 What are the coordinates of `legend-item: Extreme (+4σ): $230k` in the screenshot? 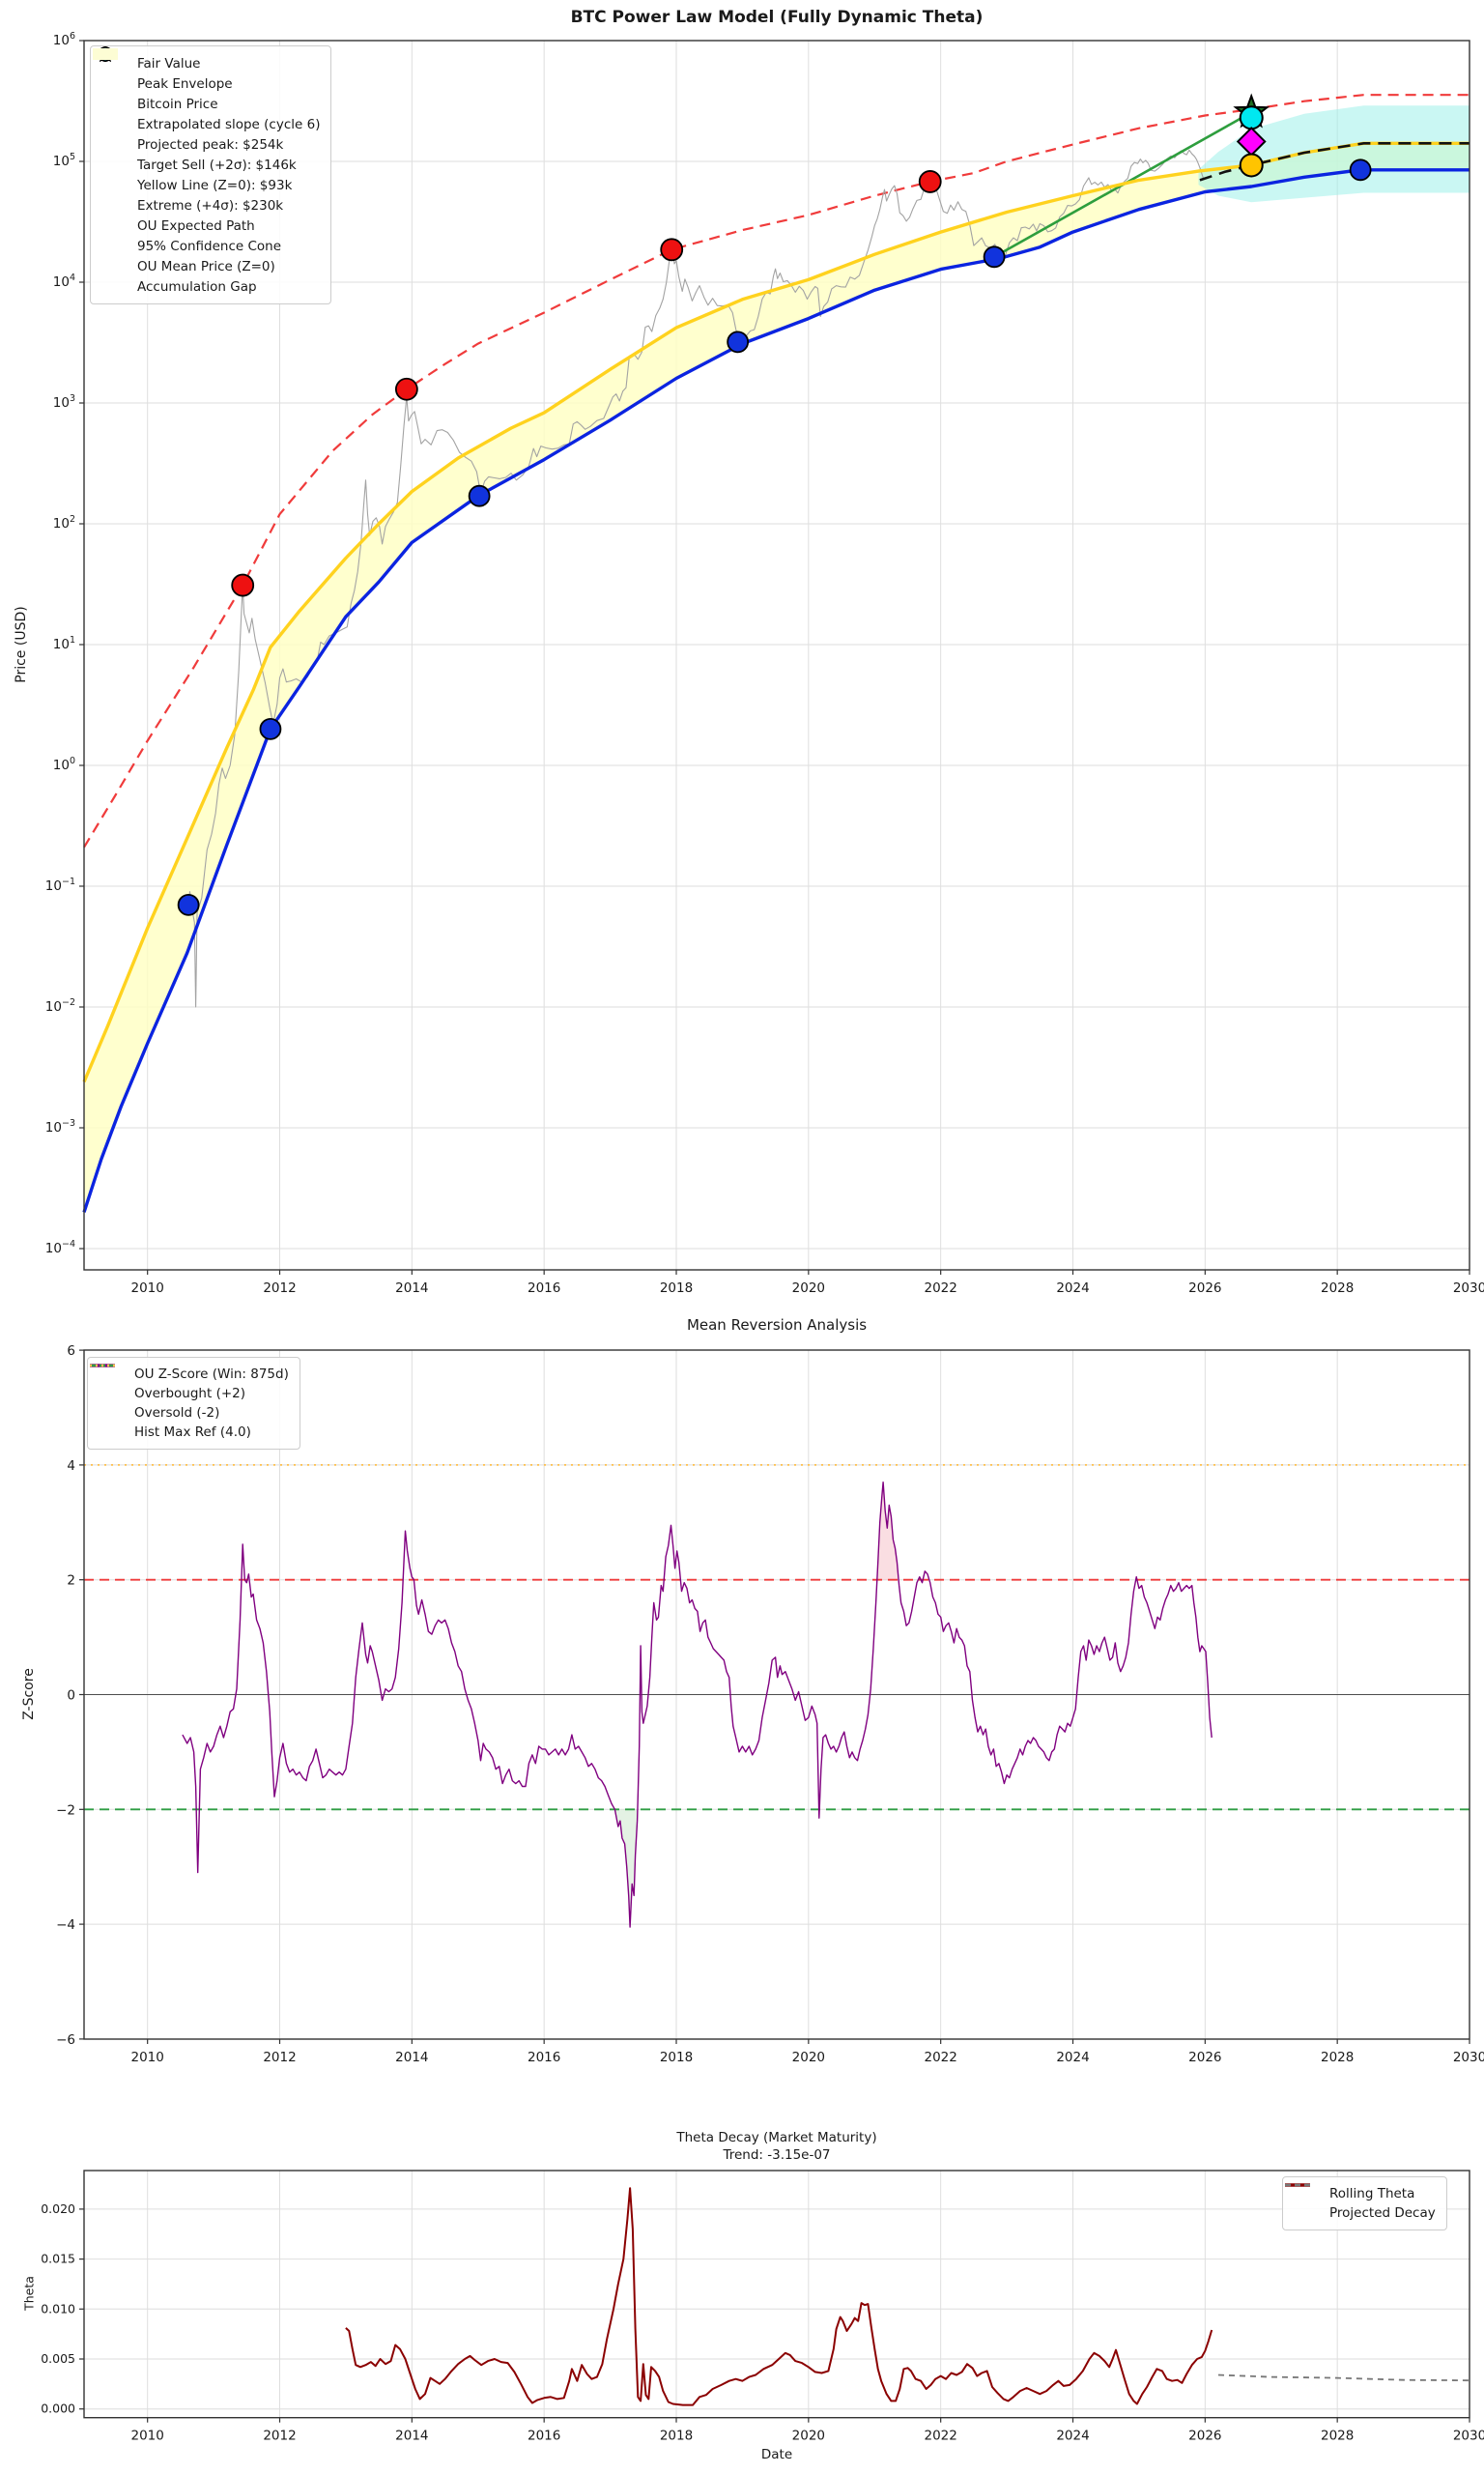 It's located at (209, 131).